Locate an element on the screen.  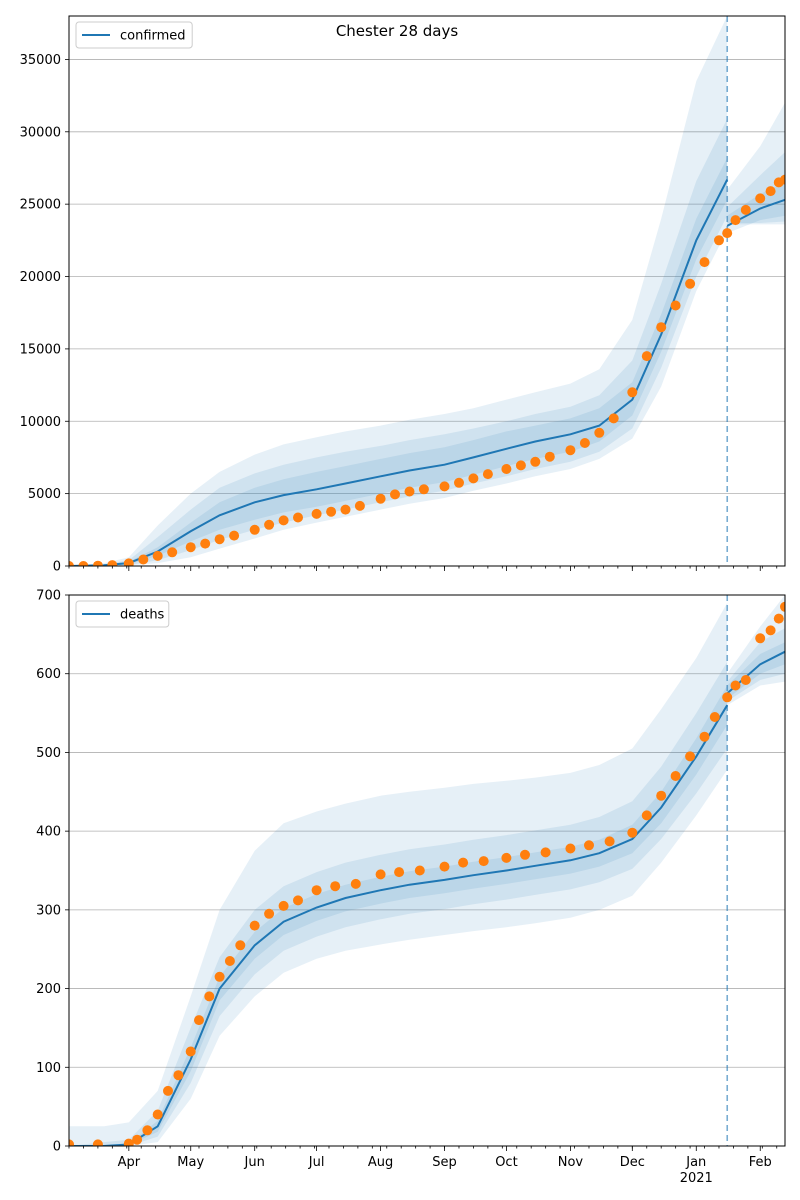
x-tick-label: Jul is located at coordinates (316, 1162).